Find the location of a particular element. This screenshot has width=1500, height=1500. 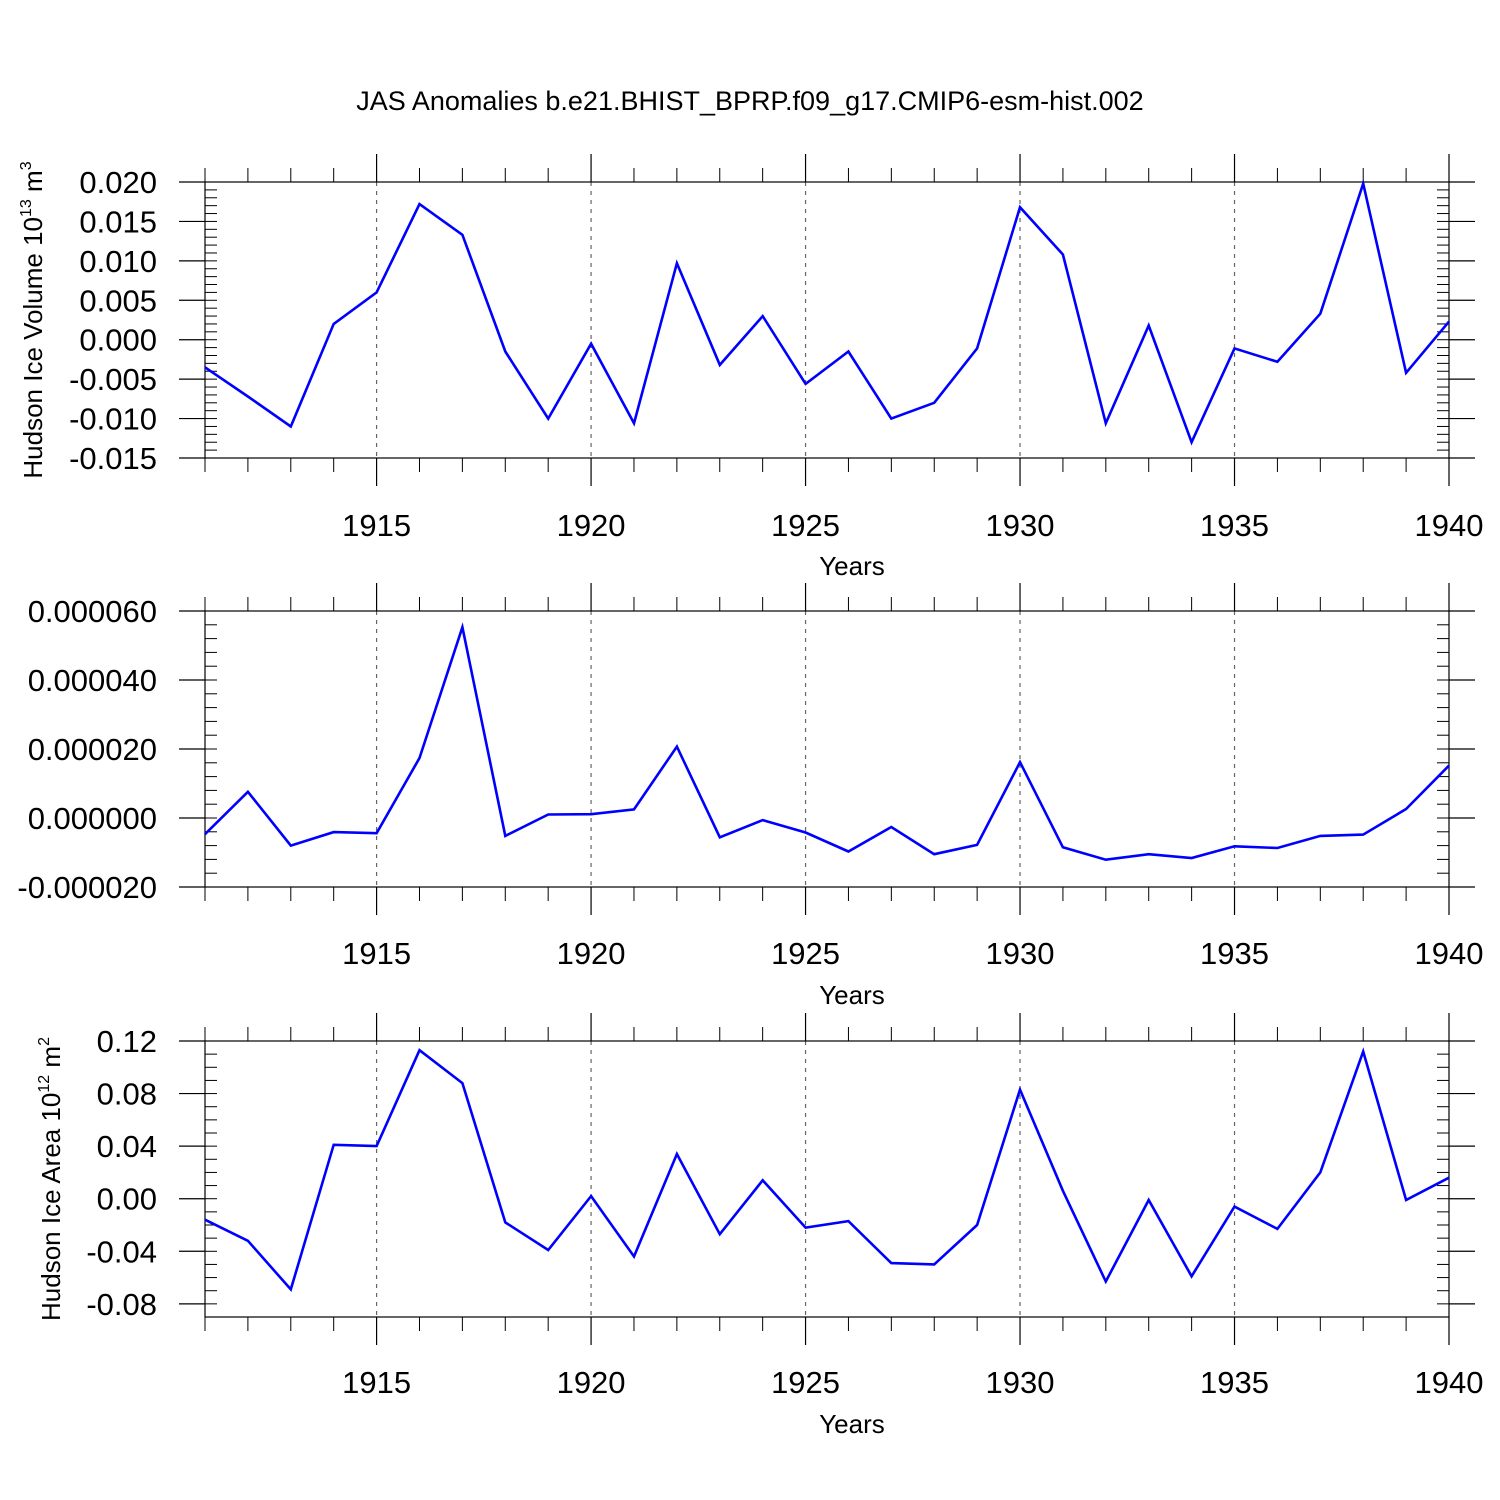

y-tick-label: 0.000 is located at coordinates (118, 340).